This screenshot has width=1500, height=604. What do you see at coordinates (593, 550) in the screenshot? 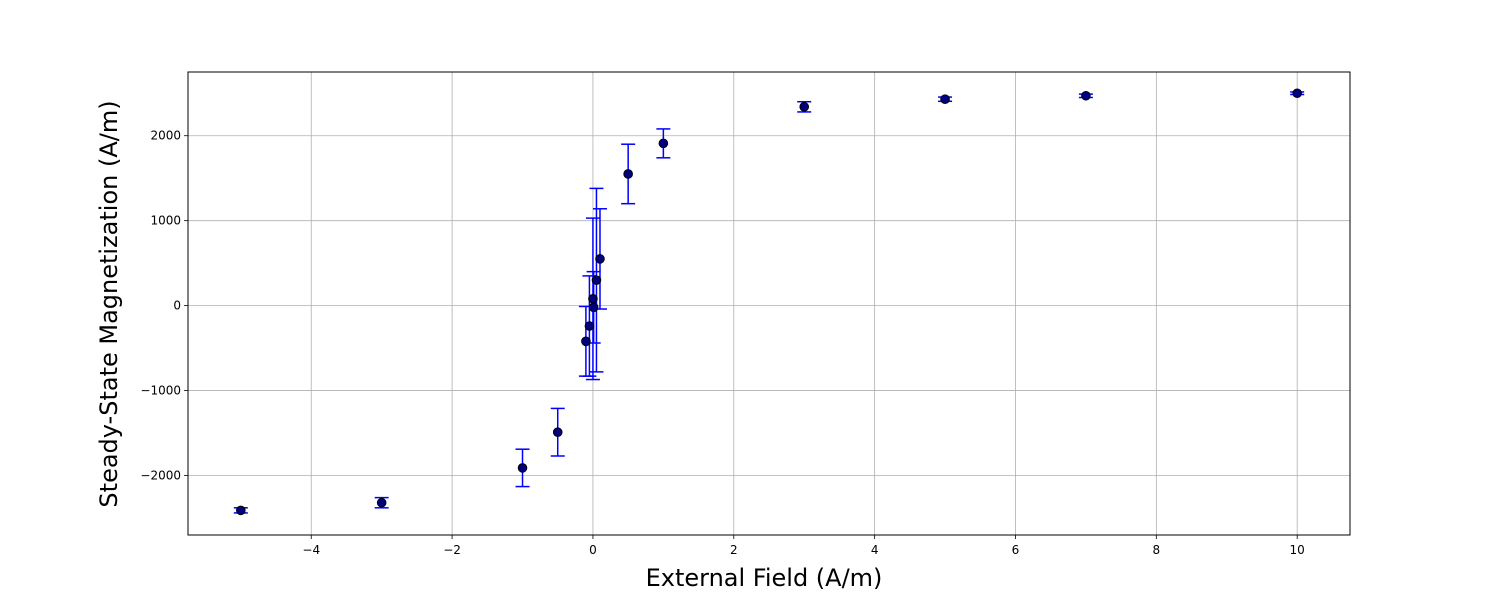
I see `x-tick-label: 0` at bounding box center [593, 550].